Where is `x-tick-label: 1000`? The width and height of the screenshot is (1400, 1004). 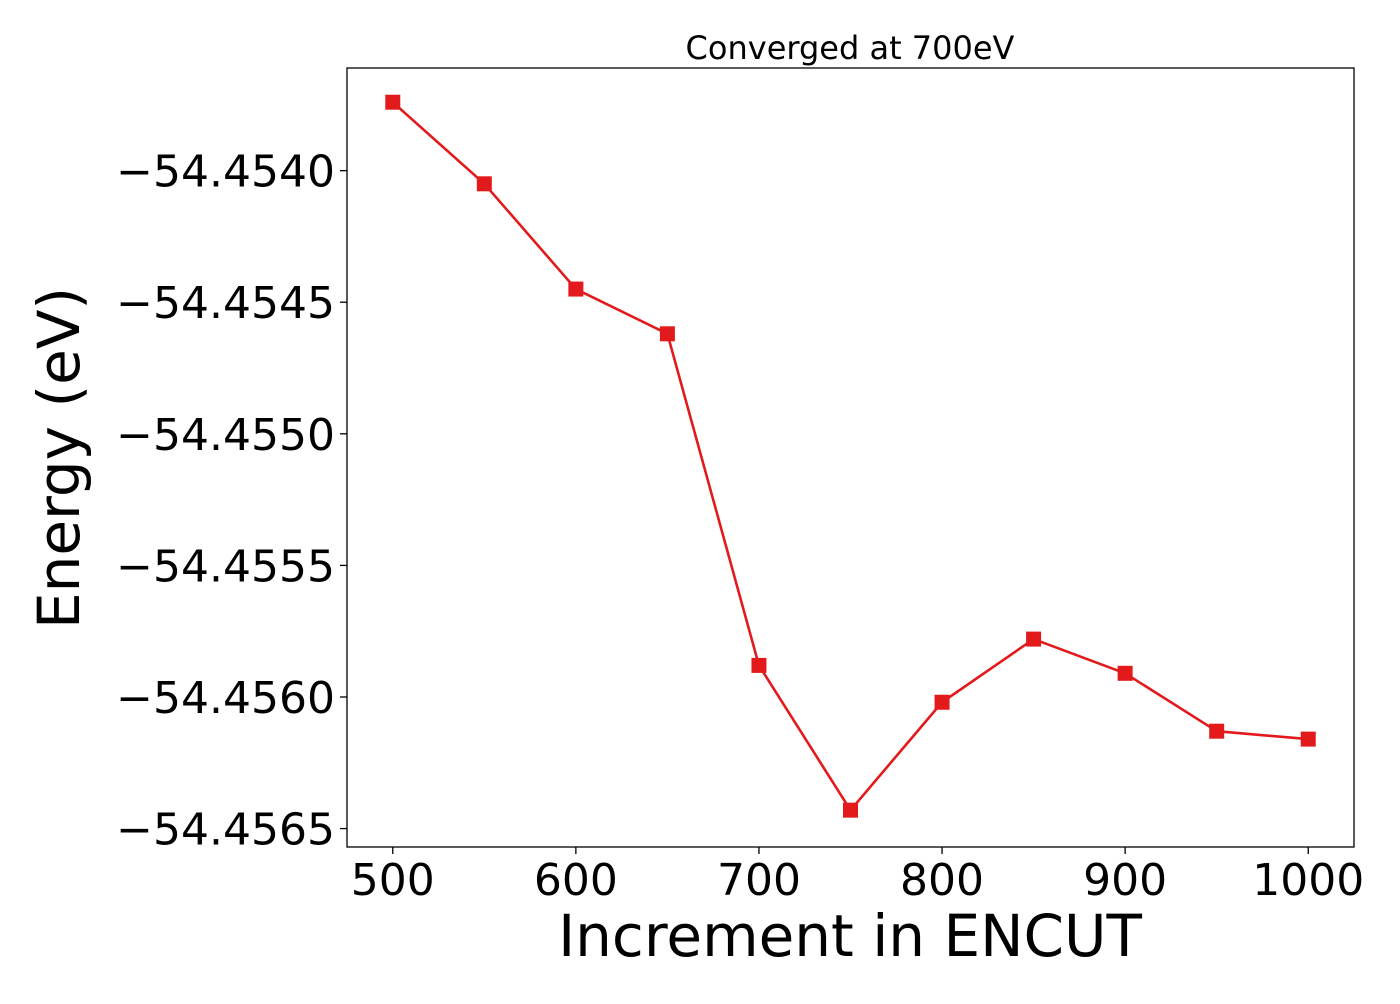
x-tick-label: 1000 is located at coordinates (1308, 880).